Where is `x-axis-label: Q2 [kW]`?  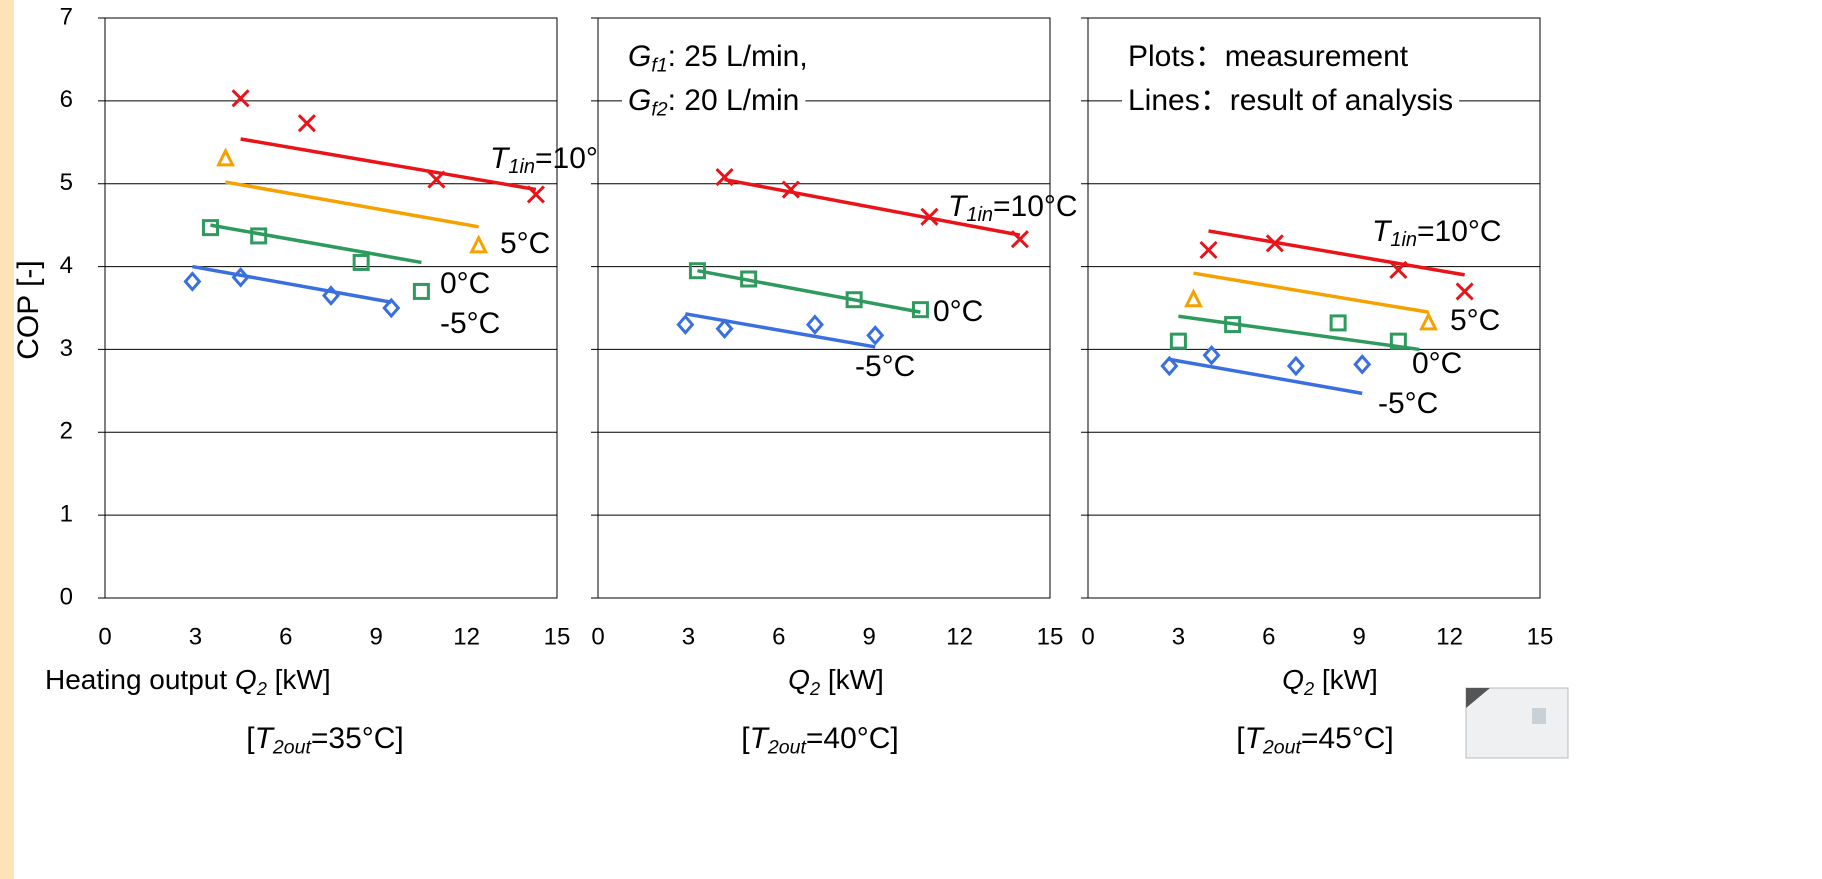
x-axis-label: Q2 [kW] is located at coordinates (836, 681).